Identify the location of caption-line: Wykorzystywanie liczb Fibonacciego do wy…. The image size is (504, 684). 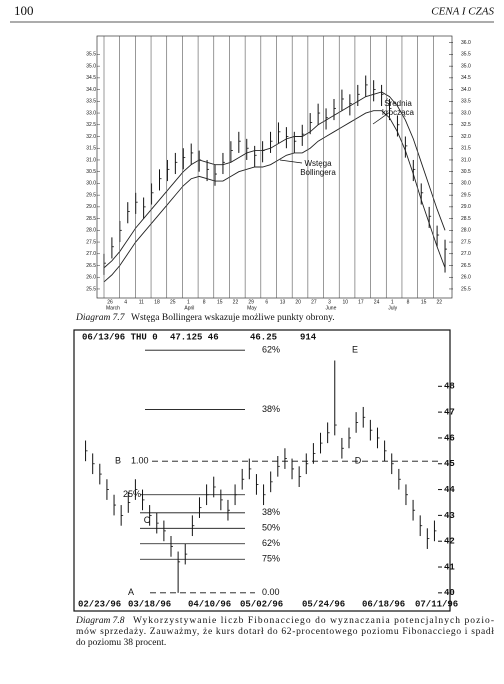
(313, 621).